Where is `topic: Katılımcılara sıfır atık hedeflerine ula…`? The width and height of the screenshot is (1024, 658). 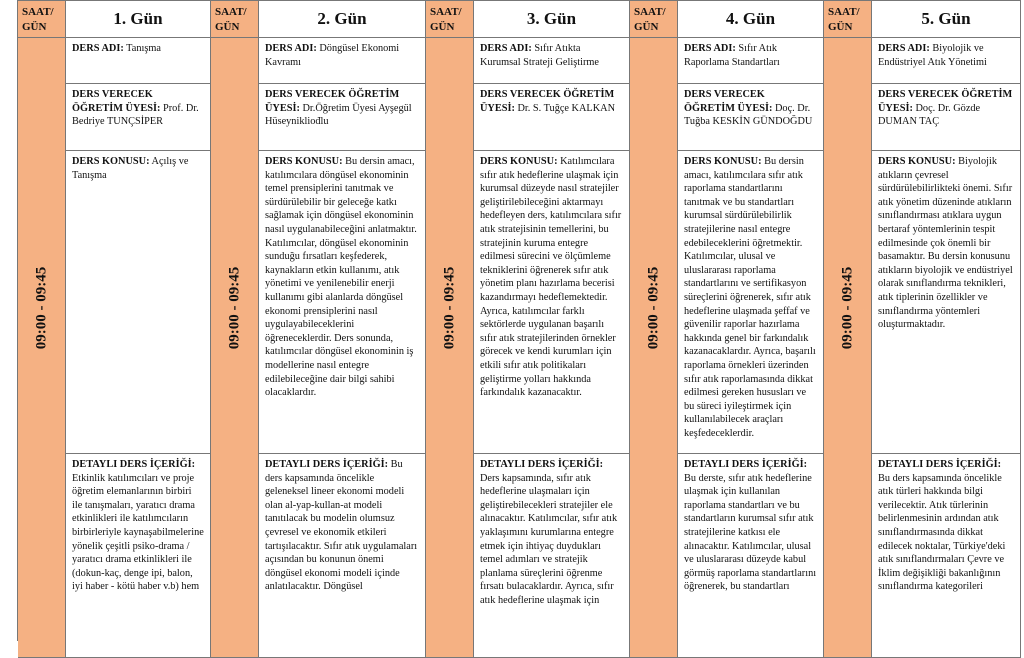 topic: Katılımcılara sıfır atık hedeflerine ula… is located at coordinates (551, 277).